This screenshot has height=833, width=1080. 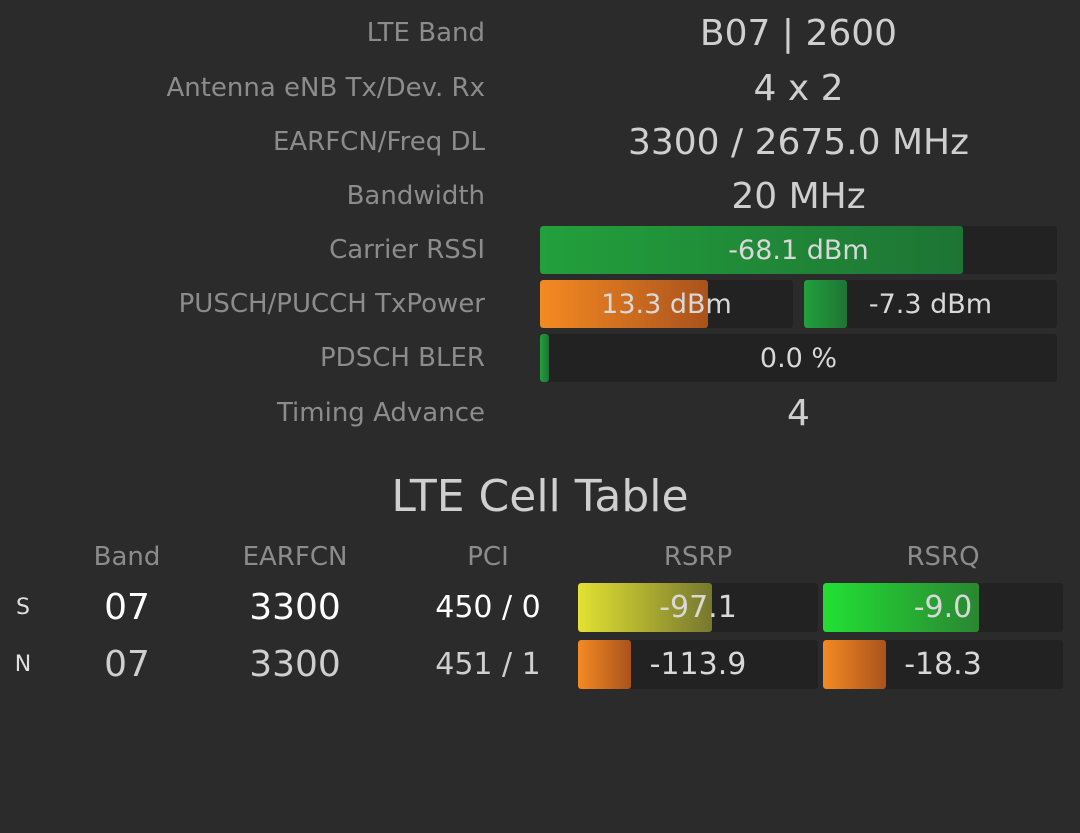 I want to click on column-header: EARFCN, so click(x=295, y=557).